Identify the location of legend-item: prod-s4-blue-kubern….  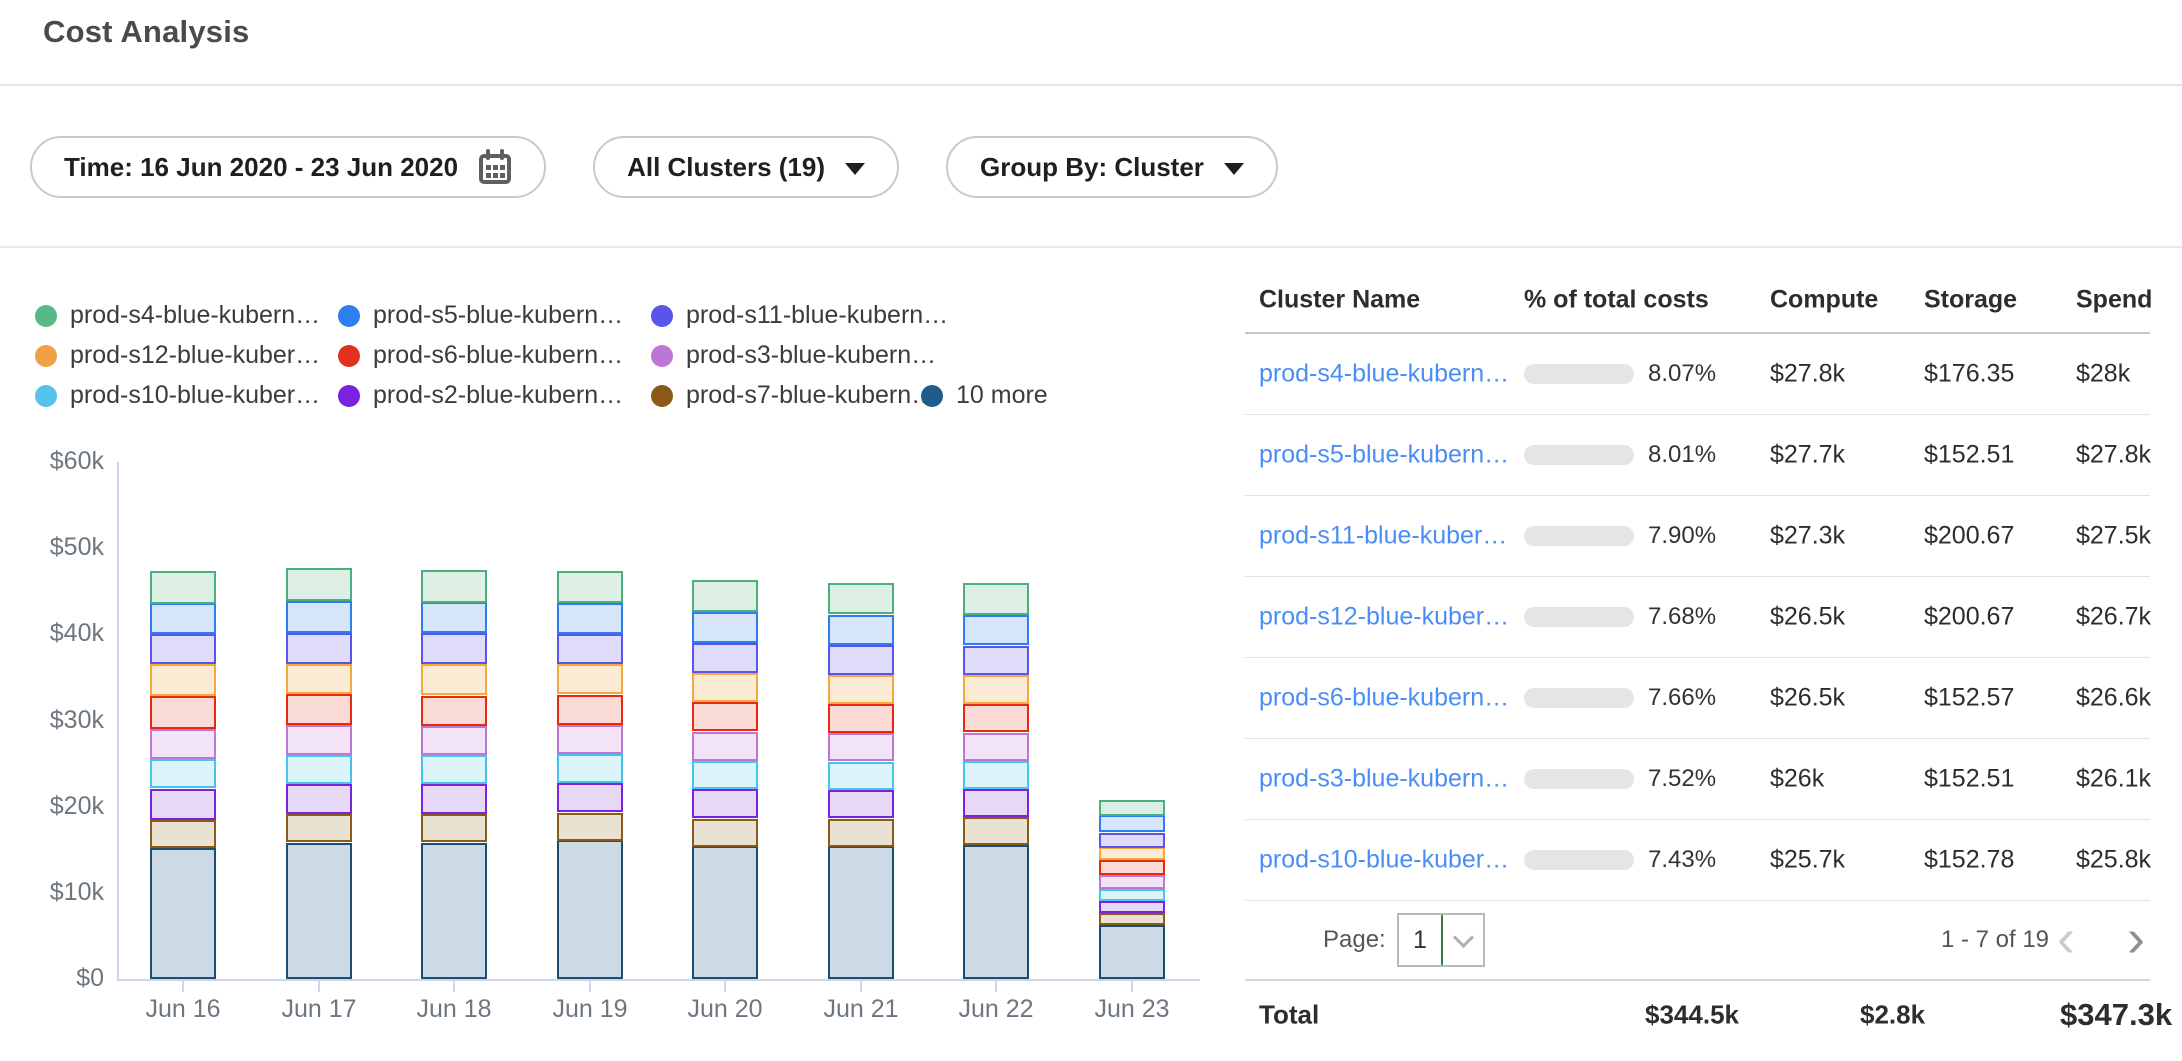
(177, 315).